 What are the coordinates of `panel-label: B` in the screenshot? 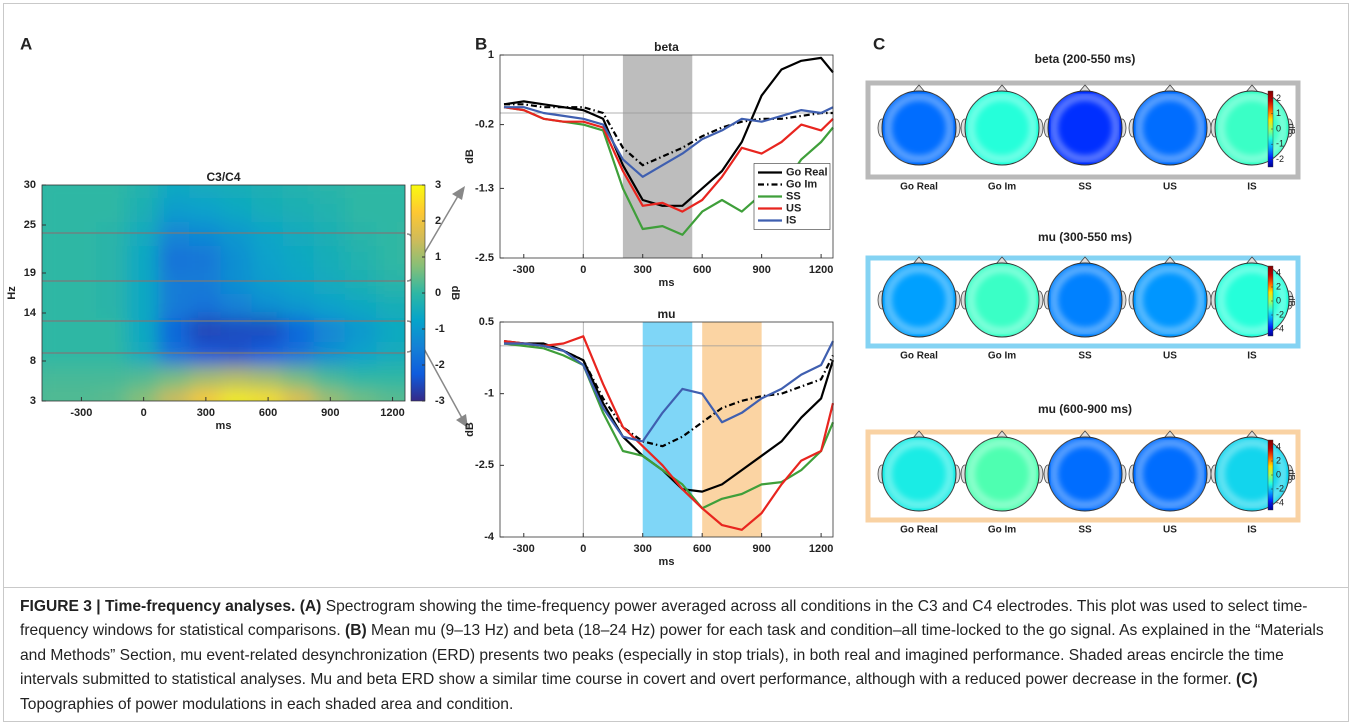 It's located at (481, 43).